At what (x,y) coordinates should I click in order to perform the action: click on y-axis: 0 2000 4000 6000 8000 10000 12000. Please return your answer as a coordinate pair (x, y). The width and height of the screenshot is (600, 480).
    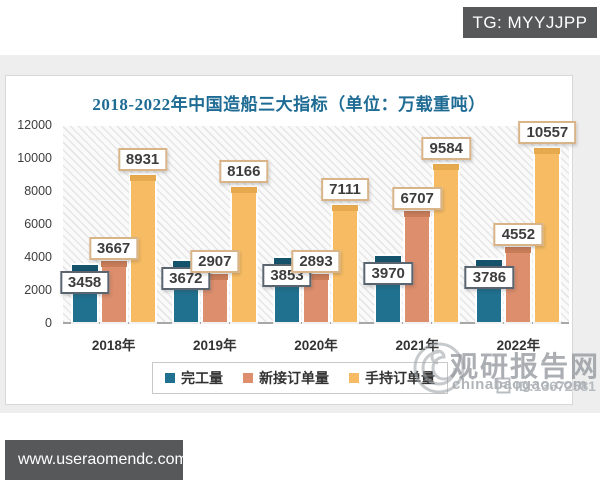
    Looking at the image, I should click on (31, 224).